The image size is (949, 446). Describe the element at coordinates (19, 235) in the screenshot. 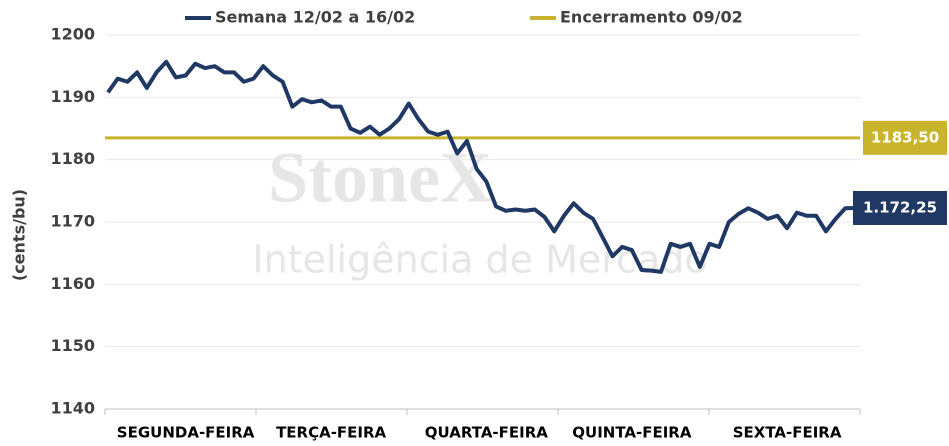

I see `y-axis-label: (cents/bu)` at that location.